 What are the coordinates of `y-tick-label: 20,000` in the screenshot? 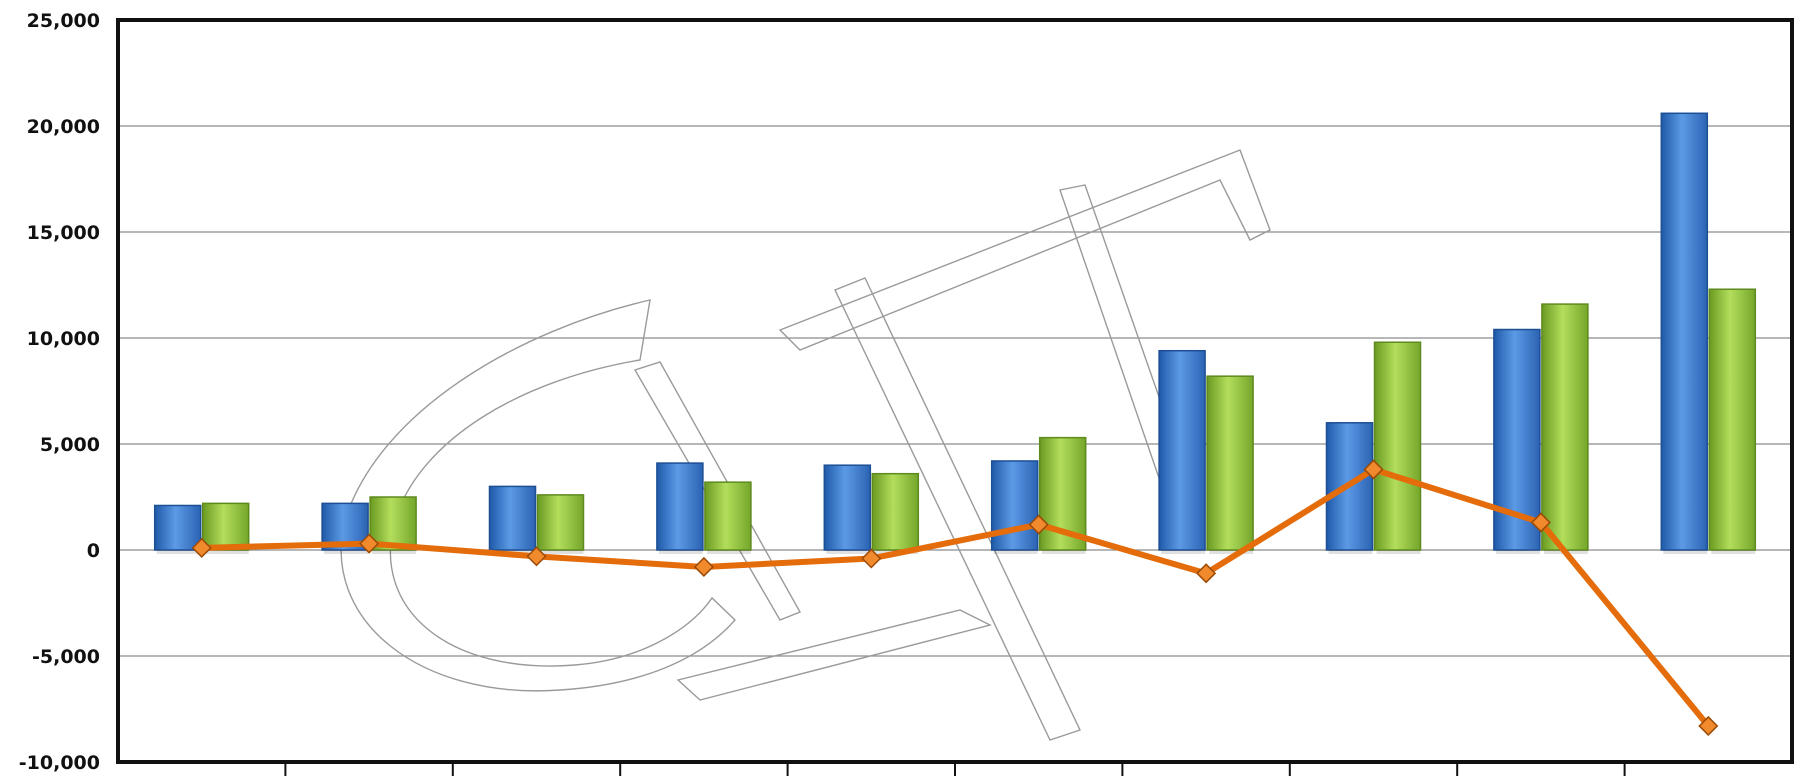 It's located at (63, 127).